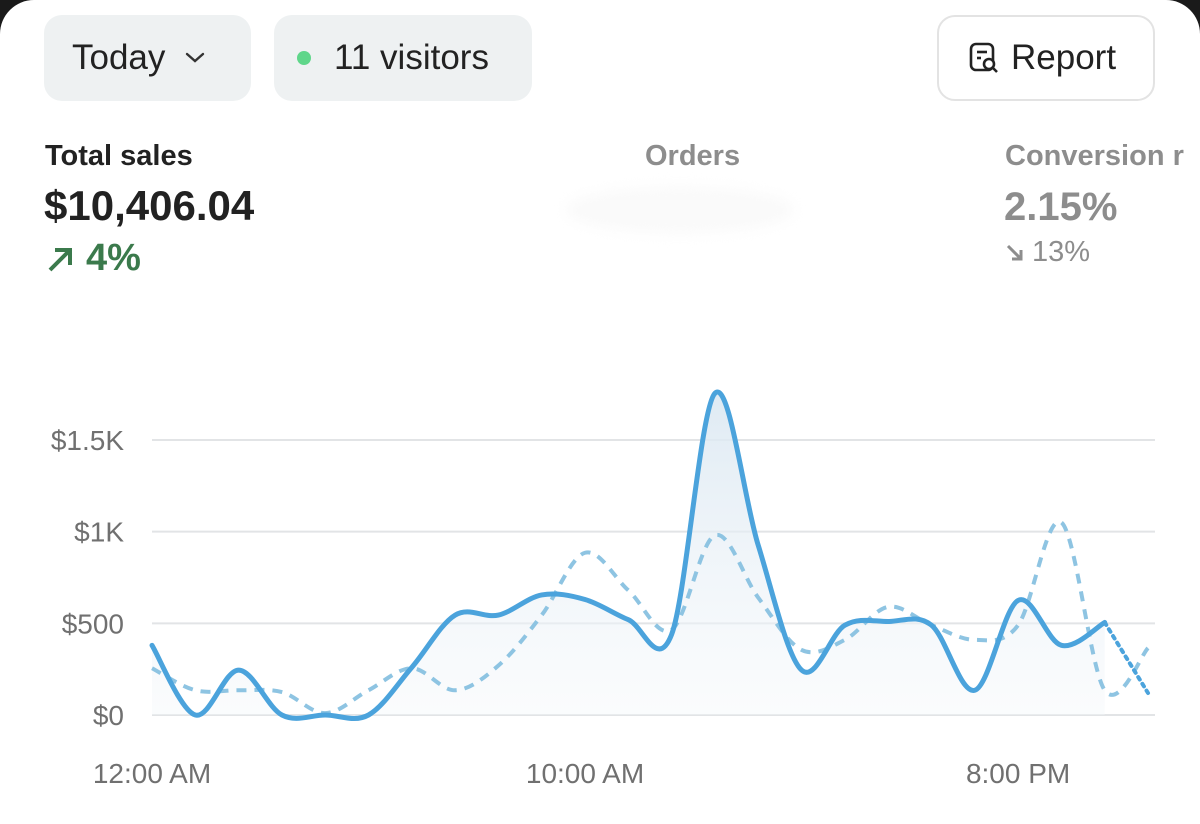  I want to click on x-tick-label: 10:00 AM, so click(585, 773).